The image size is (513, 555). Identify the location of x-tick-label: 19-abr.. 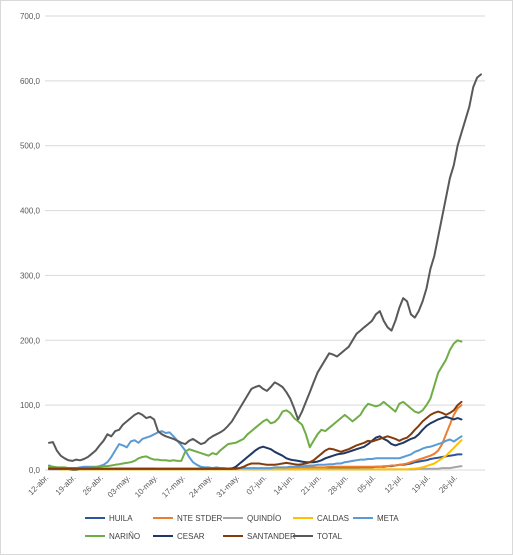
(66, 485).